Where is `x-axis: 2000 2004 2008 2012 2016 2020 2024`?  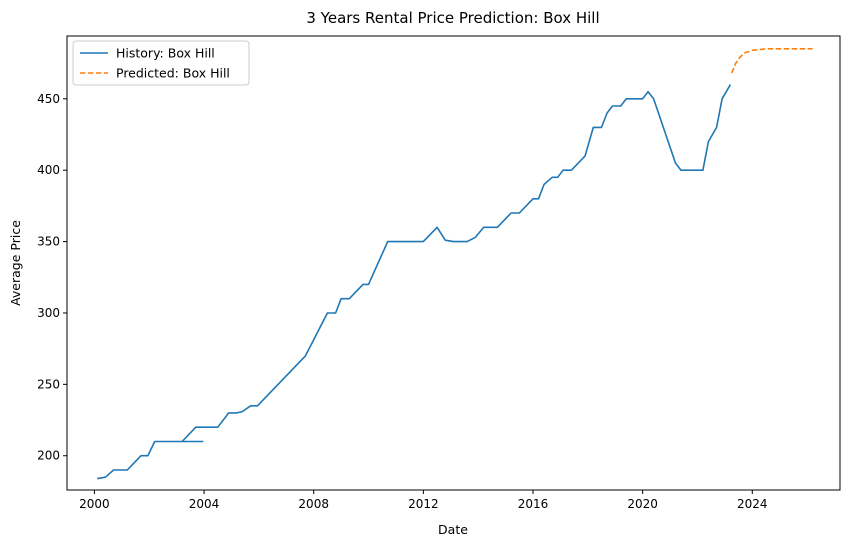
x-axis: 2000 2004 2008 2012 2016 2020 2024 is located at coordinates (423, 500).